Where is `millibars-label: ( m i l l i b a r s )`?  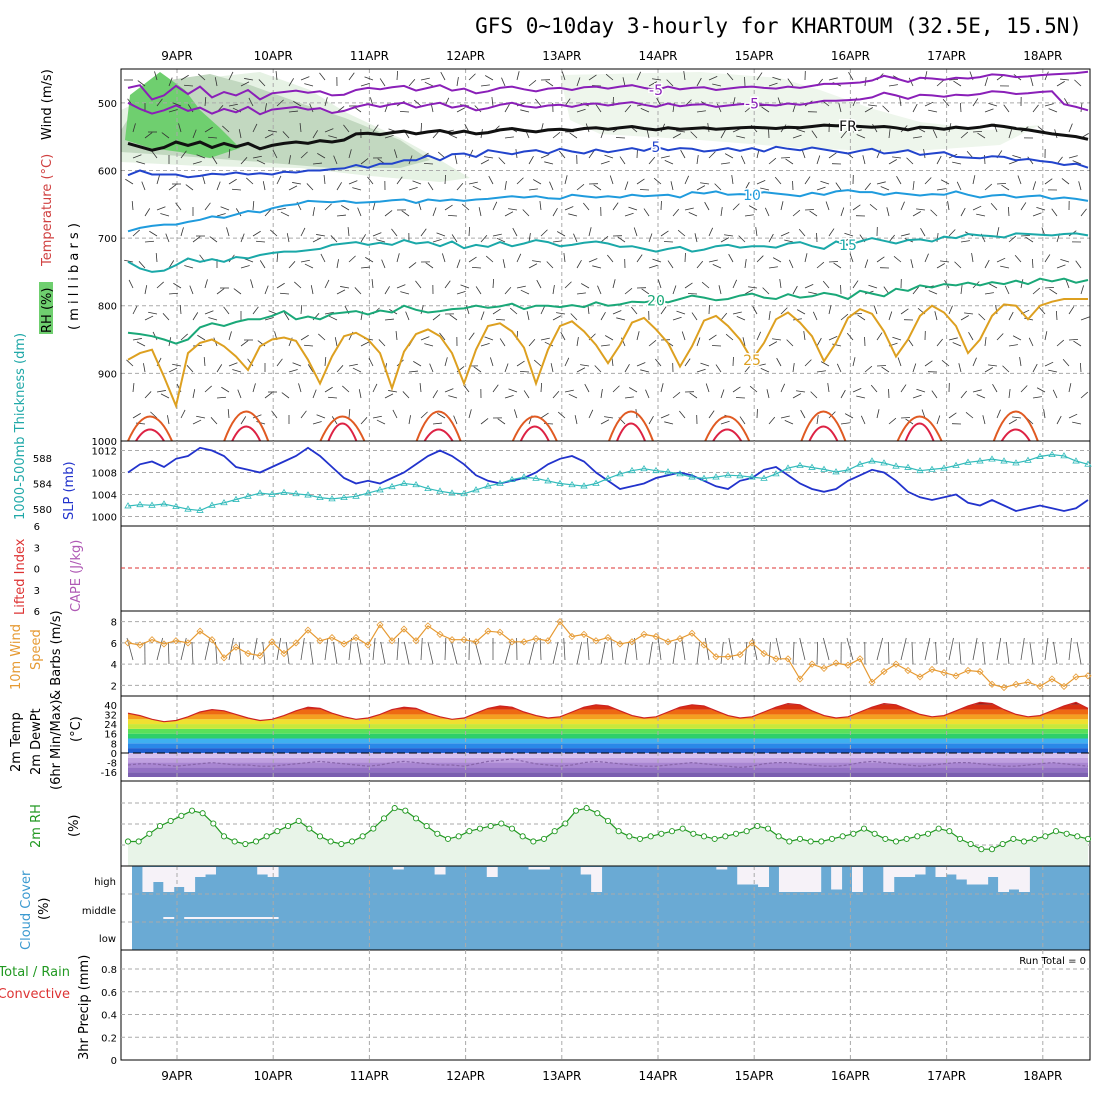 millibars-label: ( m i l l i b a r s ) is located at coordinates (74, 276).